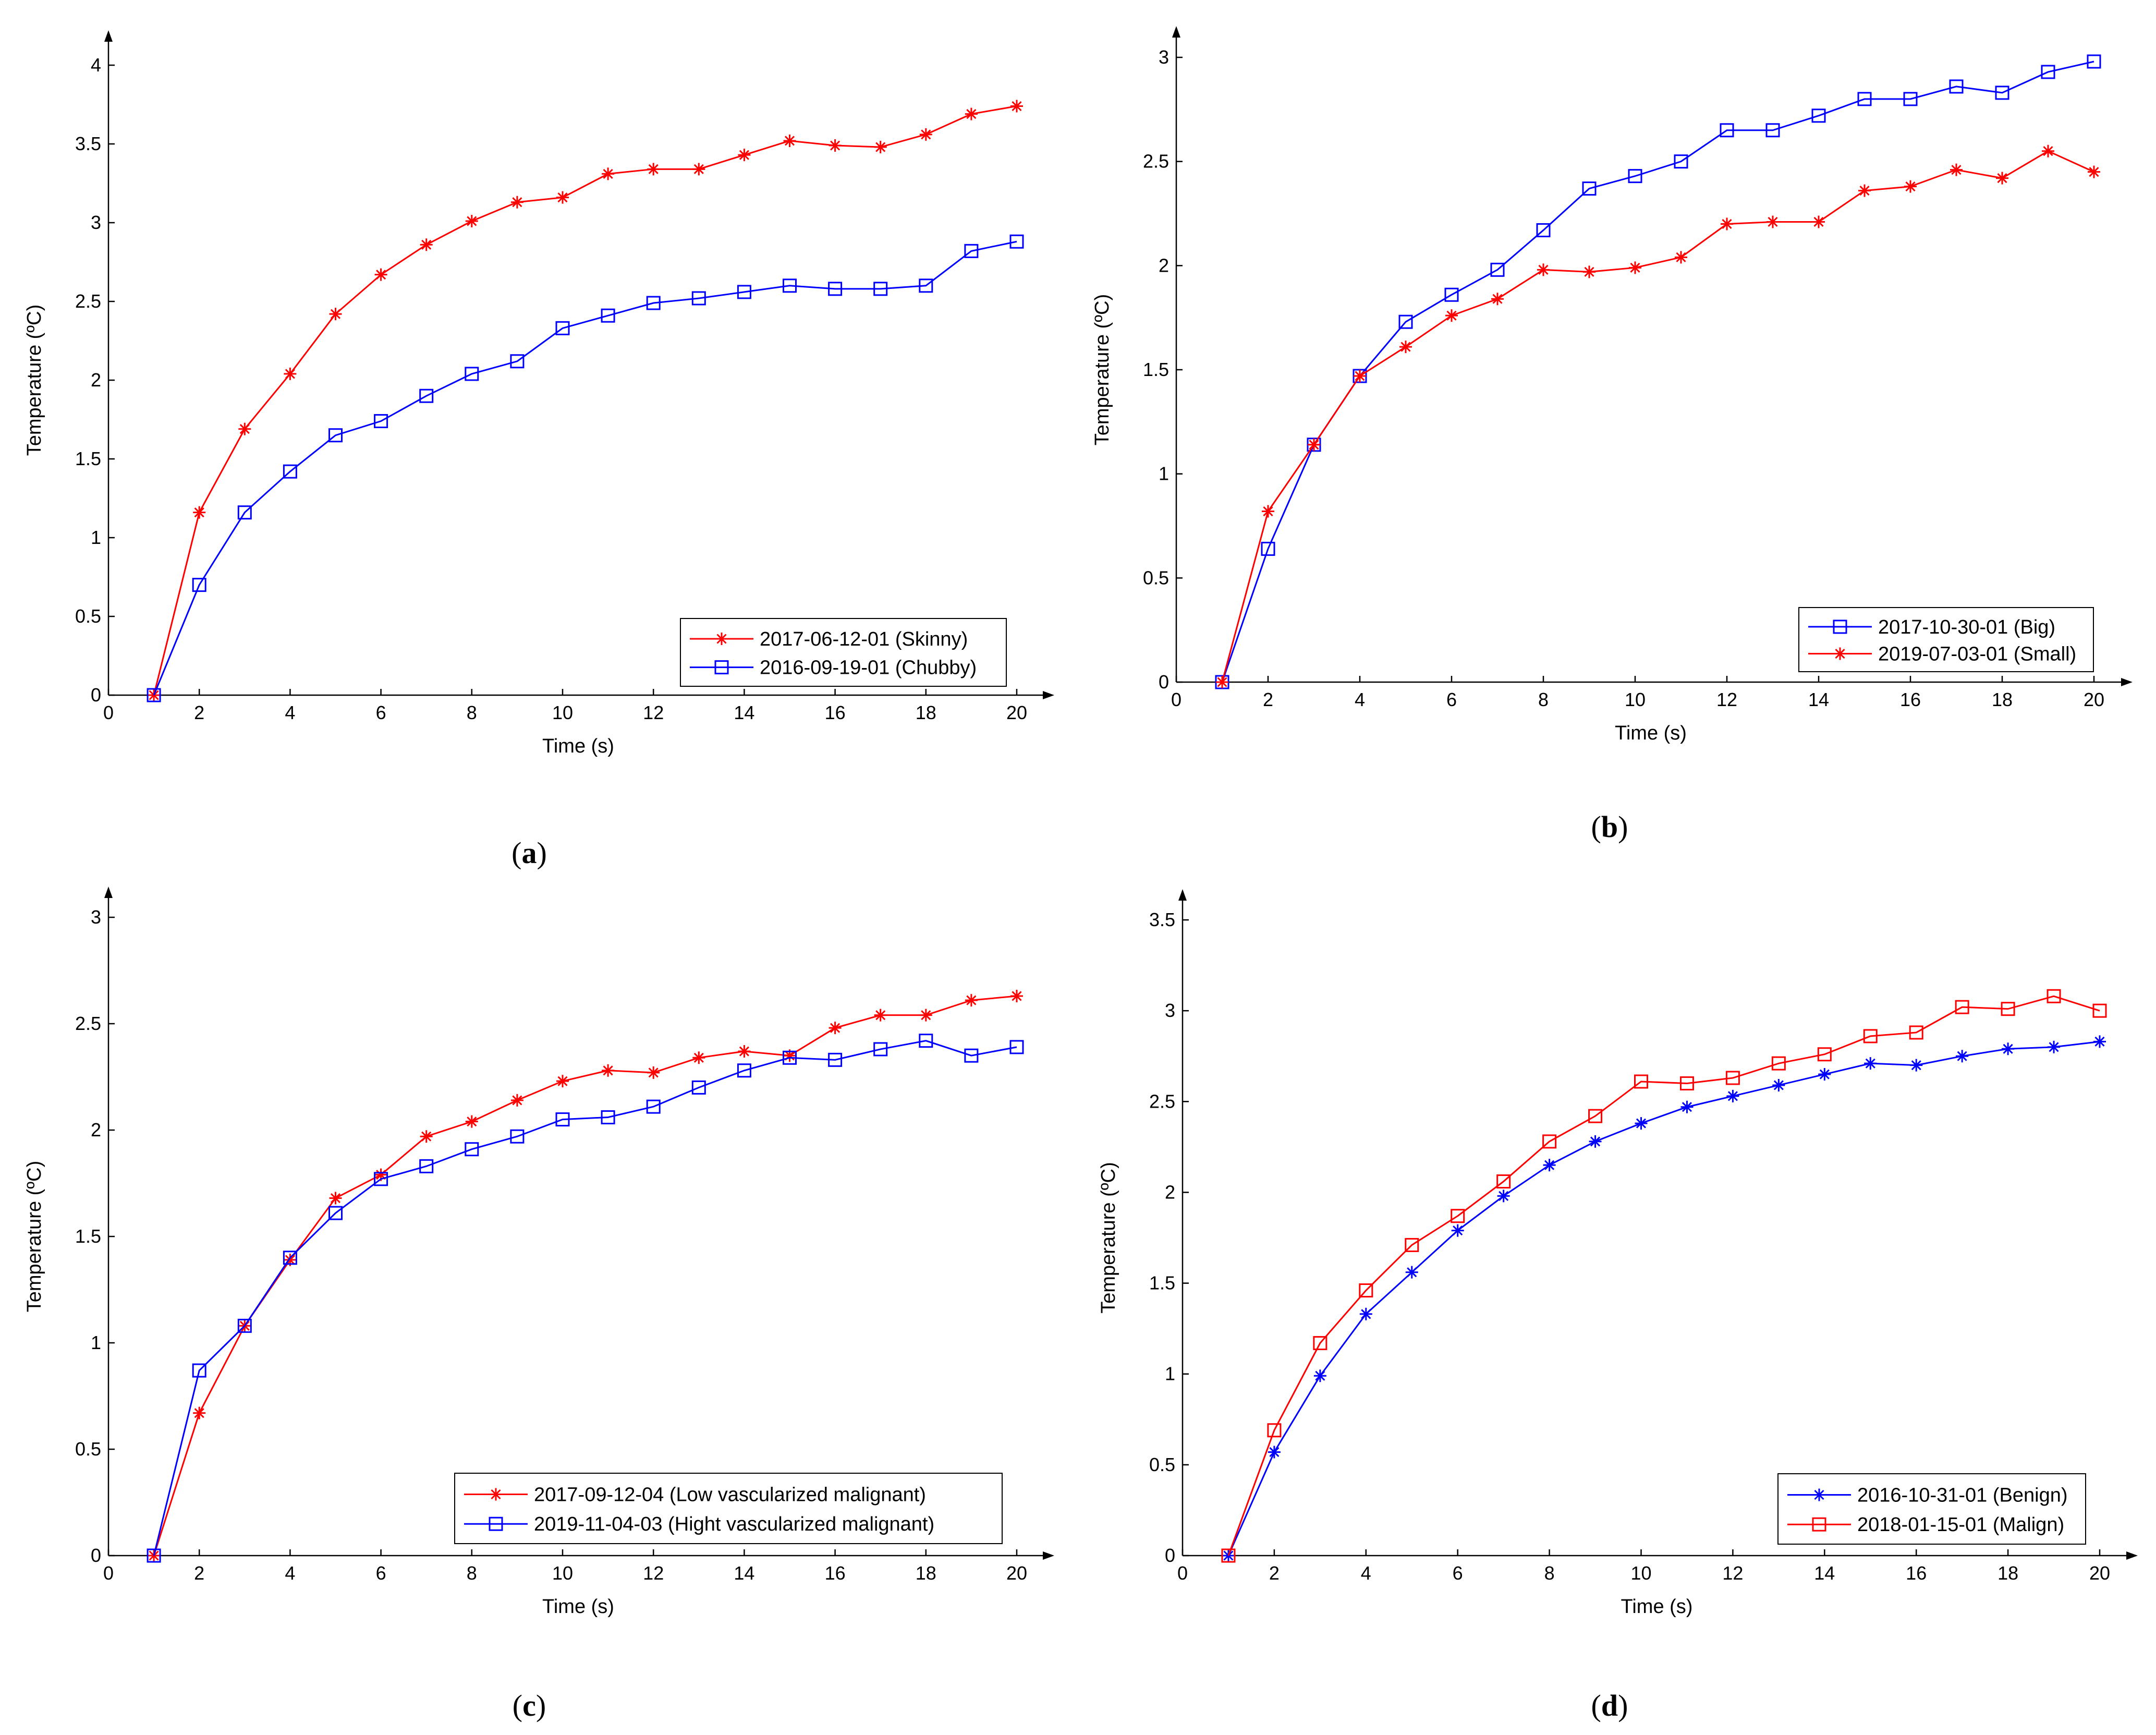 This screenshot has height=1735, width=2156. I want to click on panel-label-letter: b, so click(1609, 827).